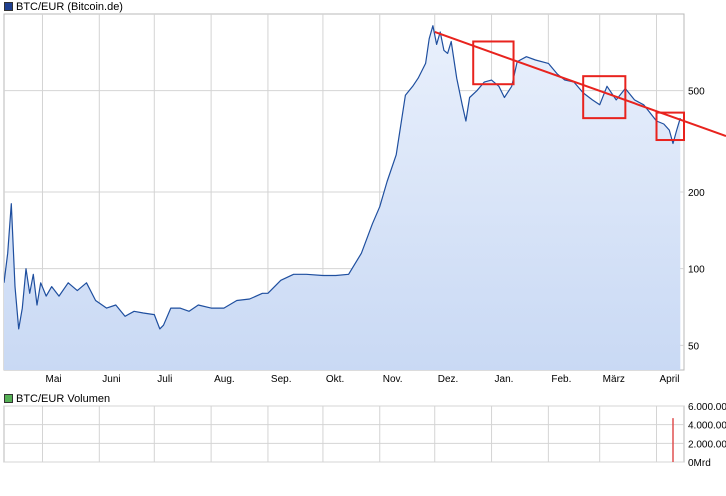 Image resolution: width=726 pixels, height=496 pixels. Describe the element at coordinates (696, 270) in the screenshot. I see `y-tick-label: 100` at that location.